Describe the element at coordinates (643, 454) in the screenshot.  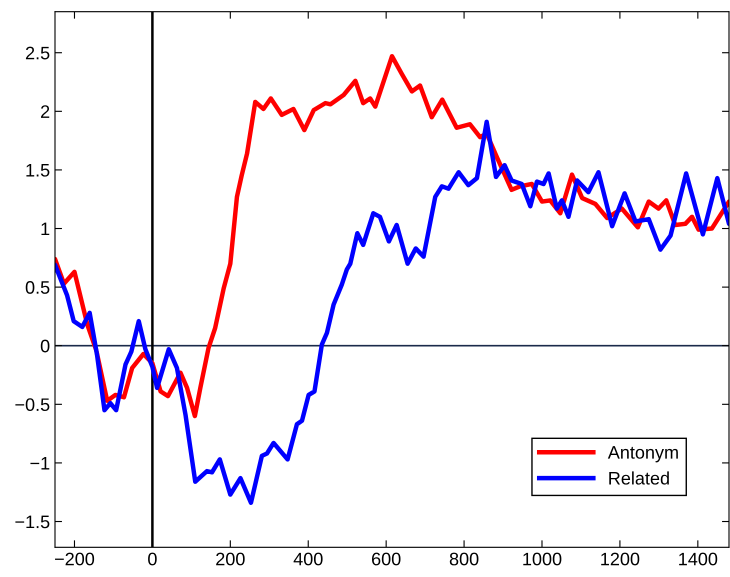
I see `legend-label: Antonym` at that location.